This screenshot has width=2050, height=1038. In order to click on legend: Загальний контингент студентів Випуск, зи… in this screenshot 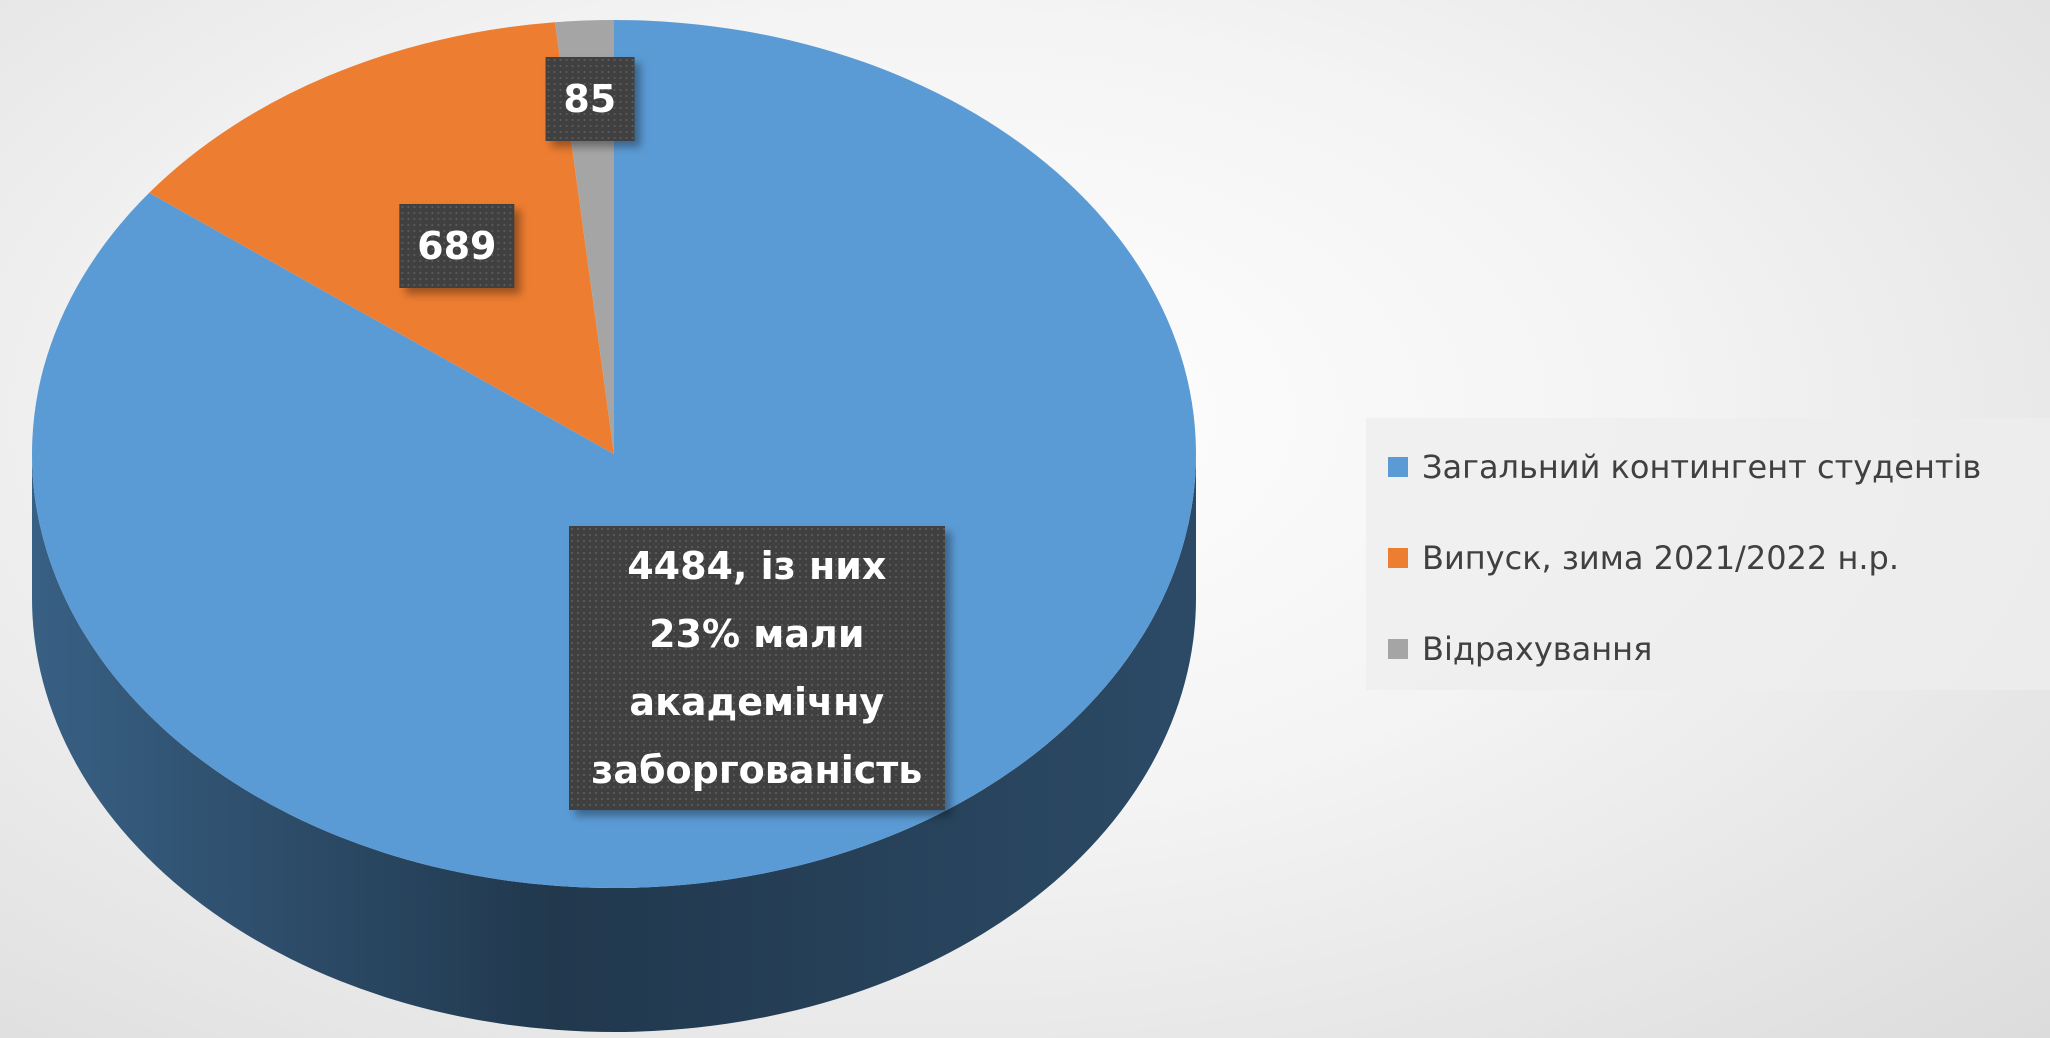, I will do `click(1708, 554)`.